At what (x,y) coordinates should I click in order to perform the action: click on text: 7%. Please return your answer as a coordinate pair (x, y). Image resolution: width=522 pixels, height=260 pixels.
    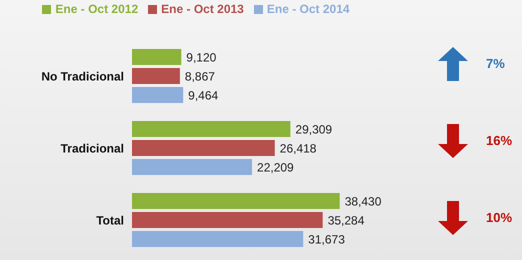
    Looking at the image, I should click on (495, 64).